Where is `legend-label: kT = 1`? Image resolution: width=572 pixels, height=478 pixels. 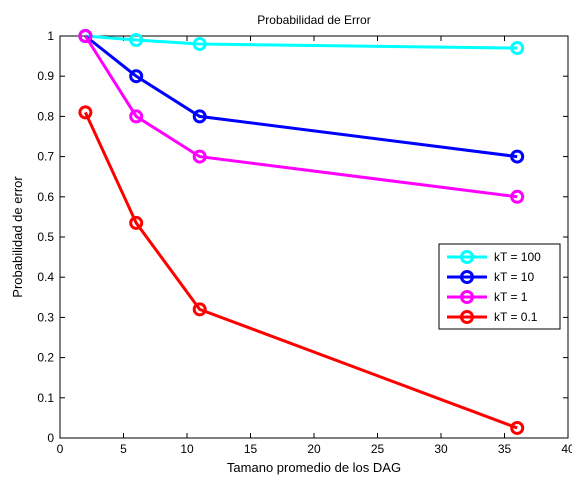 legend-label: kT = 1 is located at coordinates (511, 297).